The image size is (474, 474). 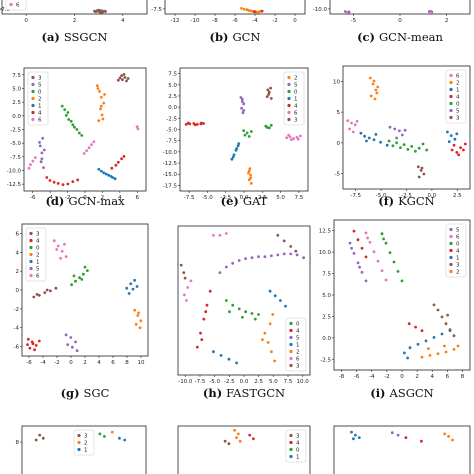 What do you see at coordinates (458, 98) in the screenshot?
I see `legend-label: 4` at bounding box center [458, 98].